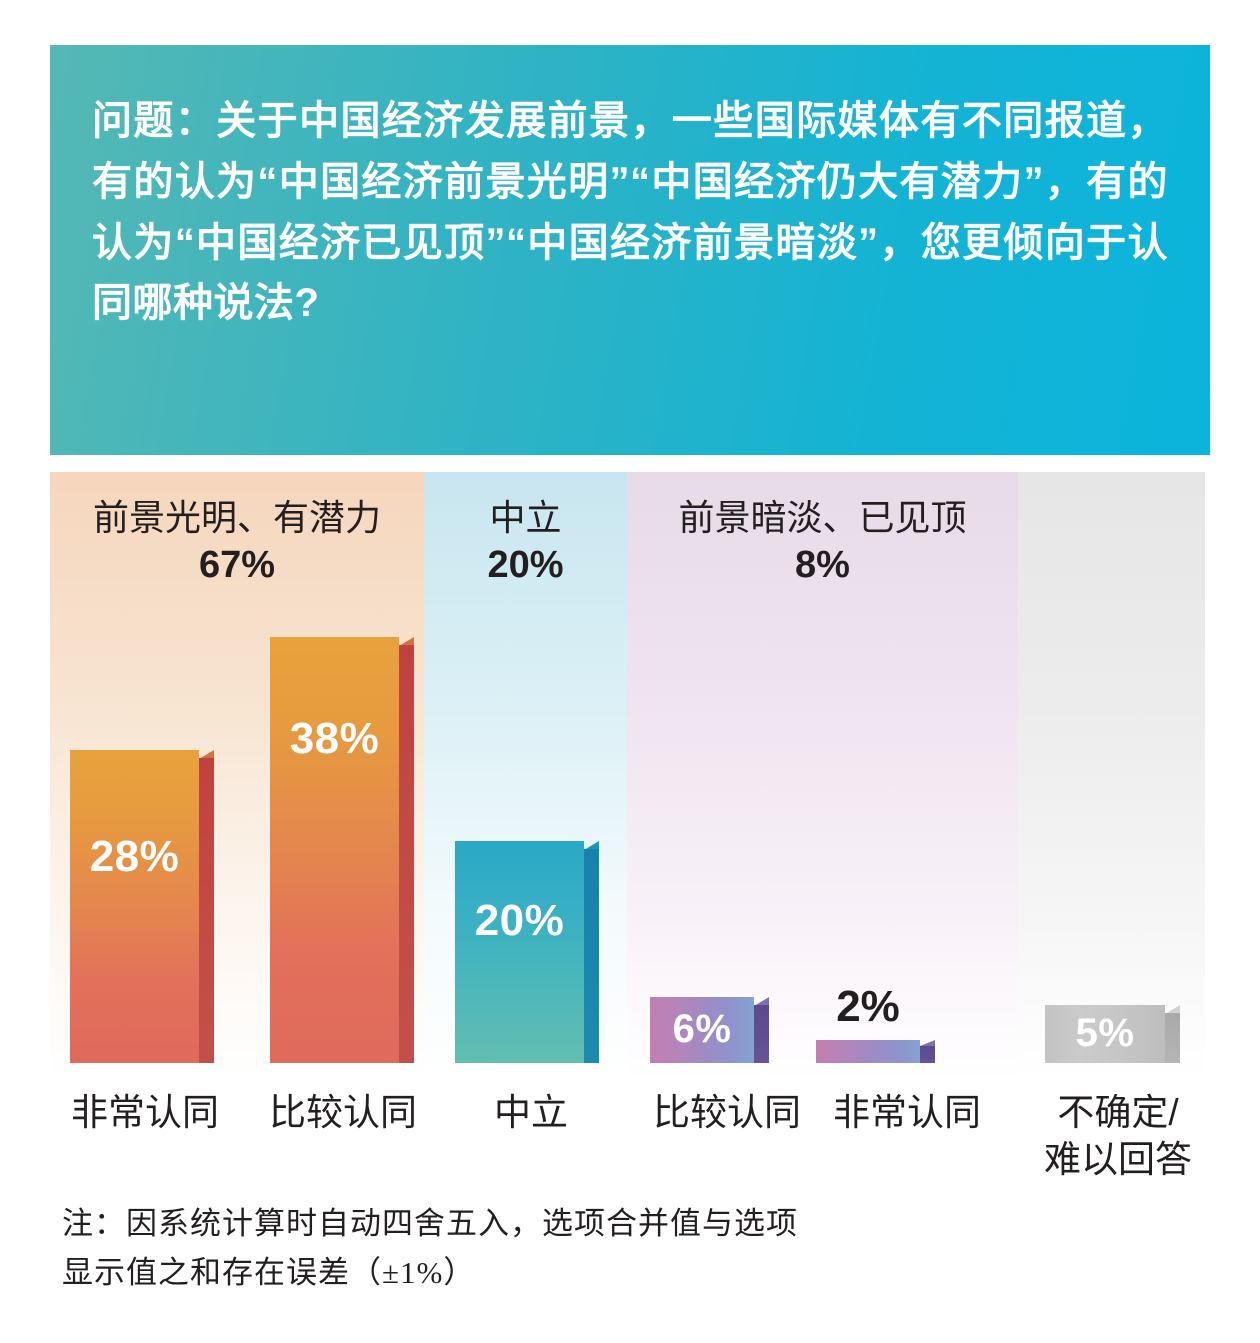  I want to click on x-axis-label-3-line1: 比较认同, so click(727, 1112).